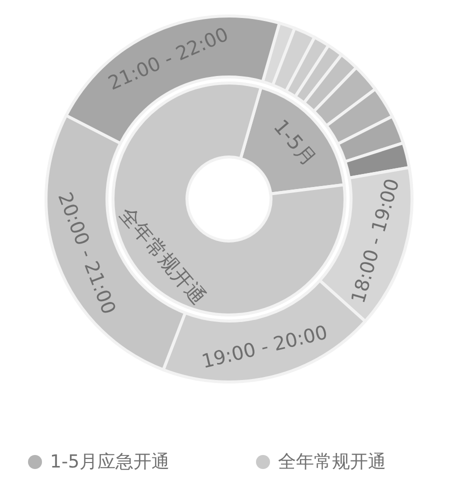  Describe the element at coordinates (265, 347) in the screenshot. I see `slice-label: 19:00 - 20:00` at that location.